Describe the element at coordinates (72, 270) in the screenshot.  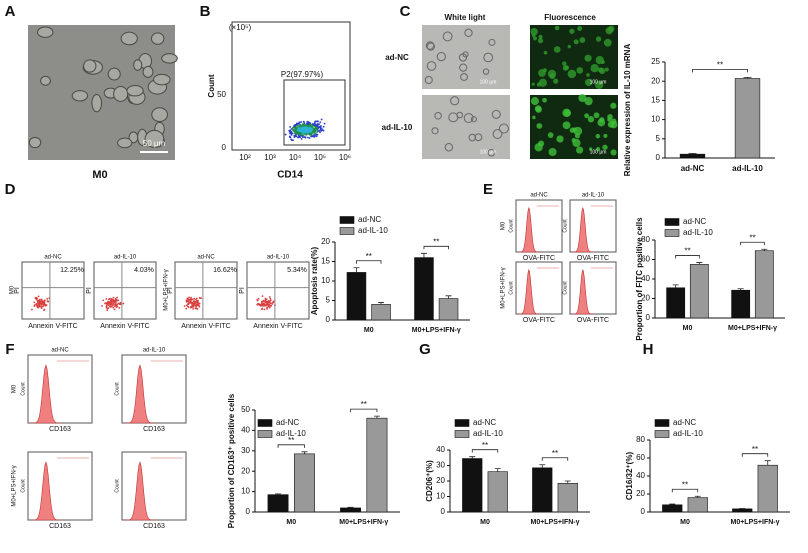
I see `percent-label: 12.25%` at that location.